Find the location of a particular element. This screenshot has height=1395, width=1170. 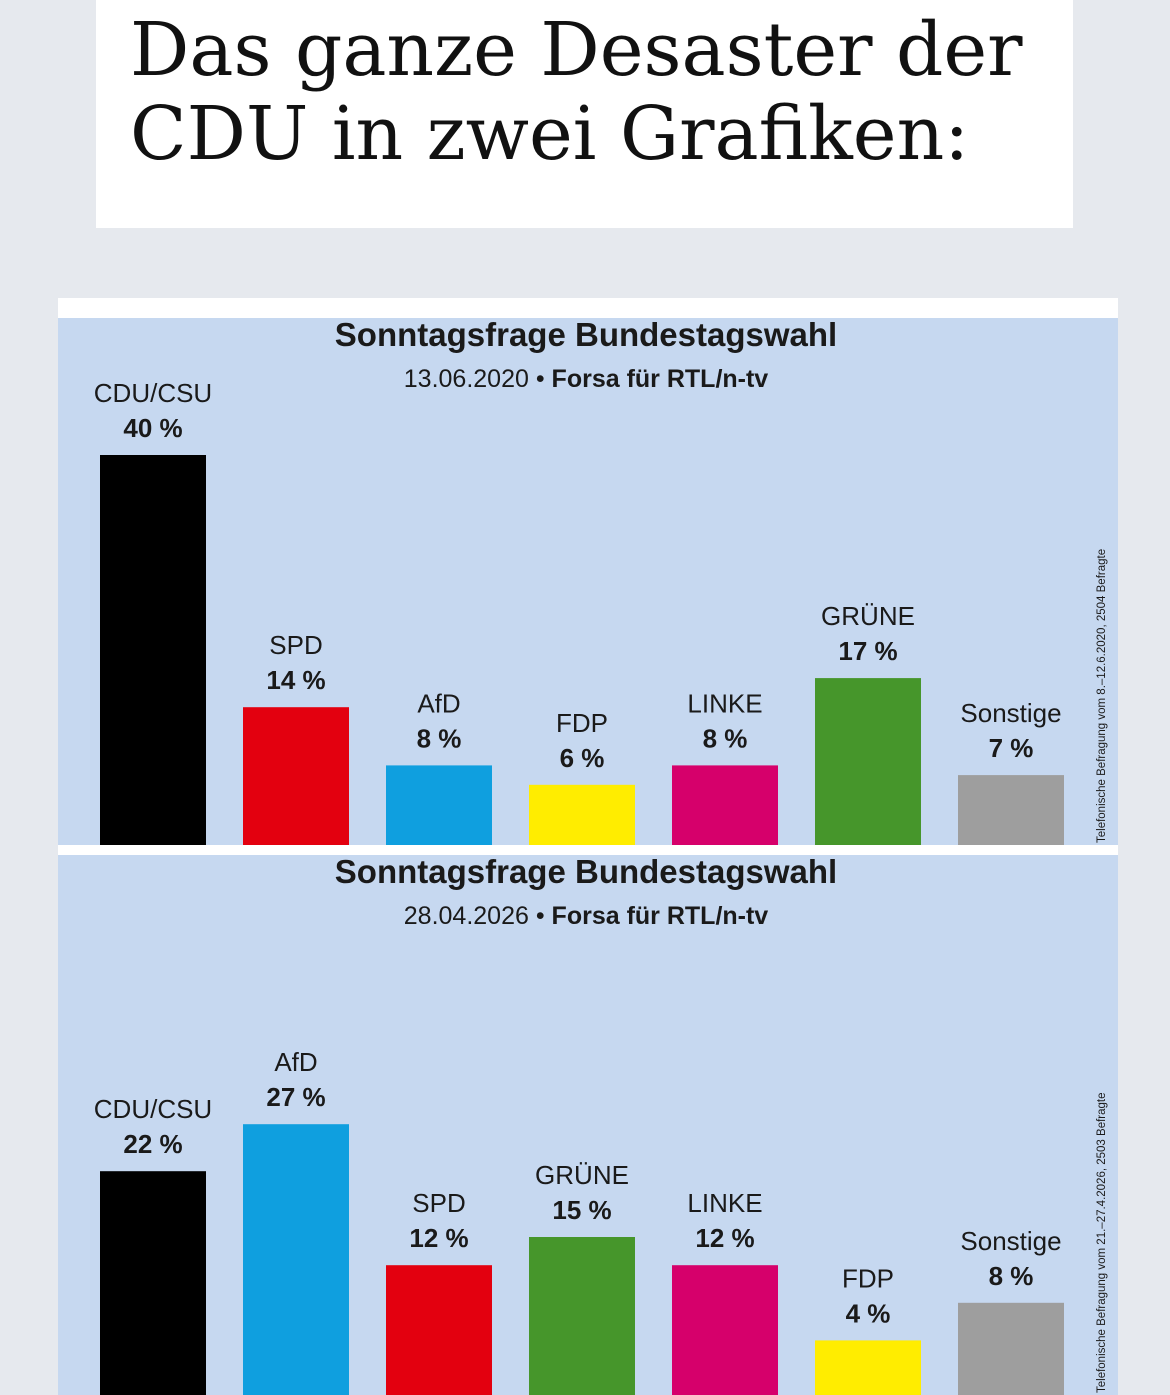

bar-value-label-linke: 12 % is located at coordinates (724, 1238).